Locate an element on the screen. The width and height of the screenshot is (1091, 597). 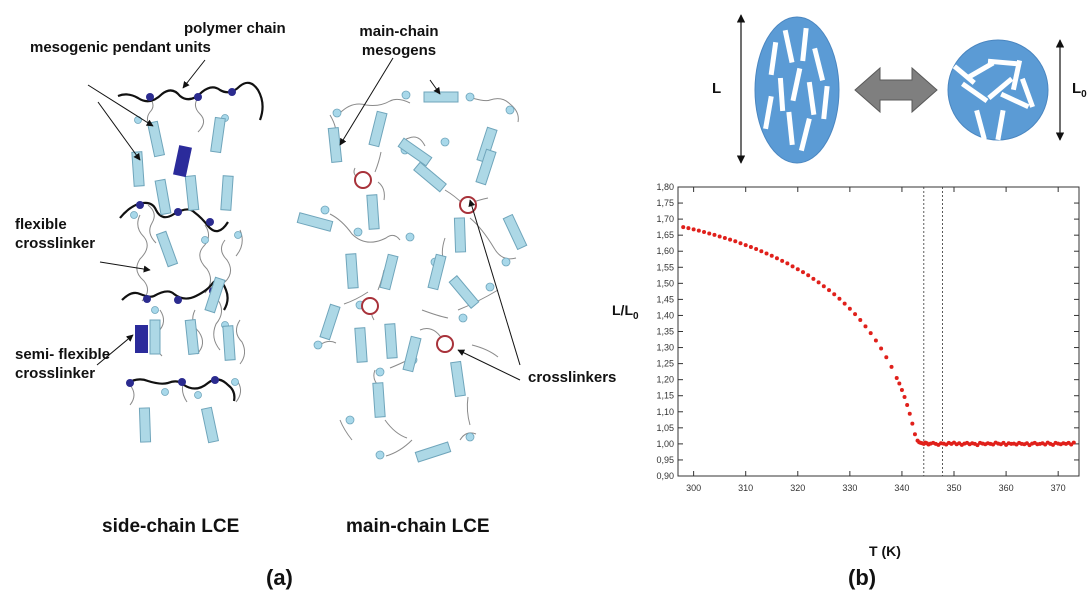
nematic-rods is located at coordinates (796, 89).